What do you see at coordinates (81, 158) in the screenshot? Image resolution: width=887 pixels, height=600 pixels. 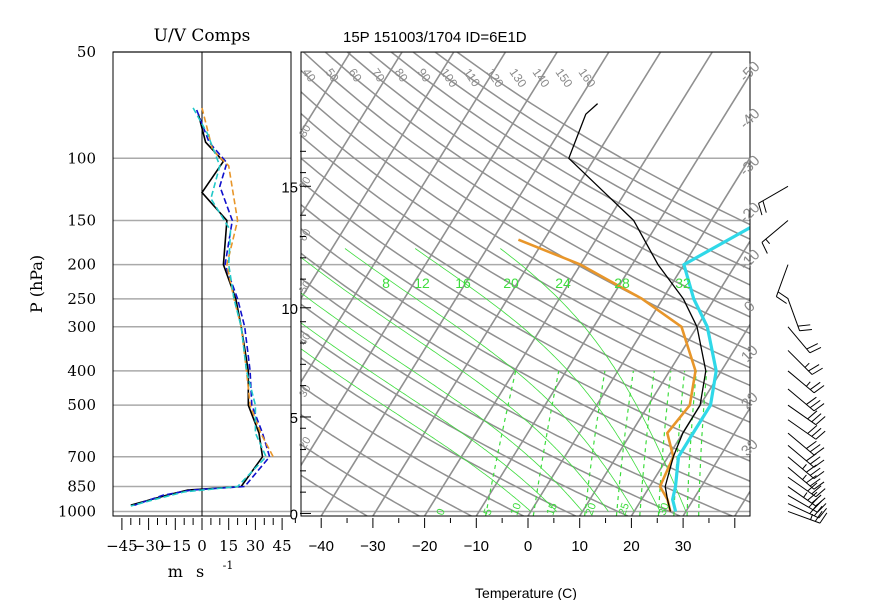 I see `pressure-tick-label: 100` at bounding box center [81, 158].